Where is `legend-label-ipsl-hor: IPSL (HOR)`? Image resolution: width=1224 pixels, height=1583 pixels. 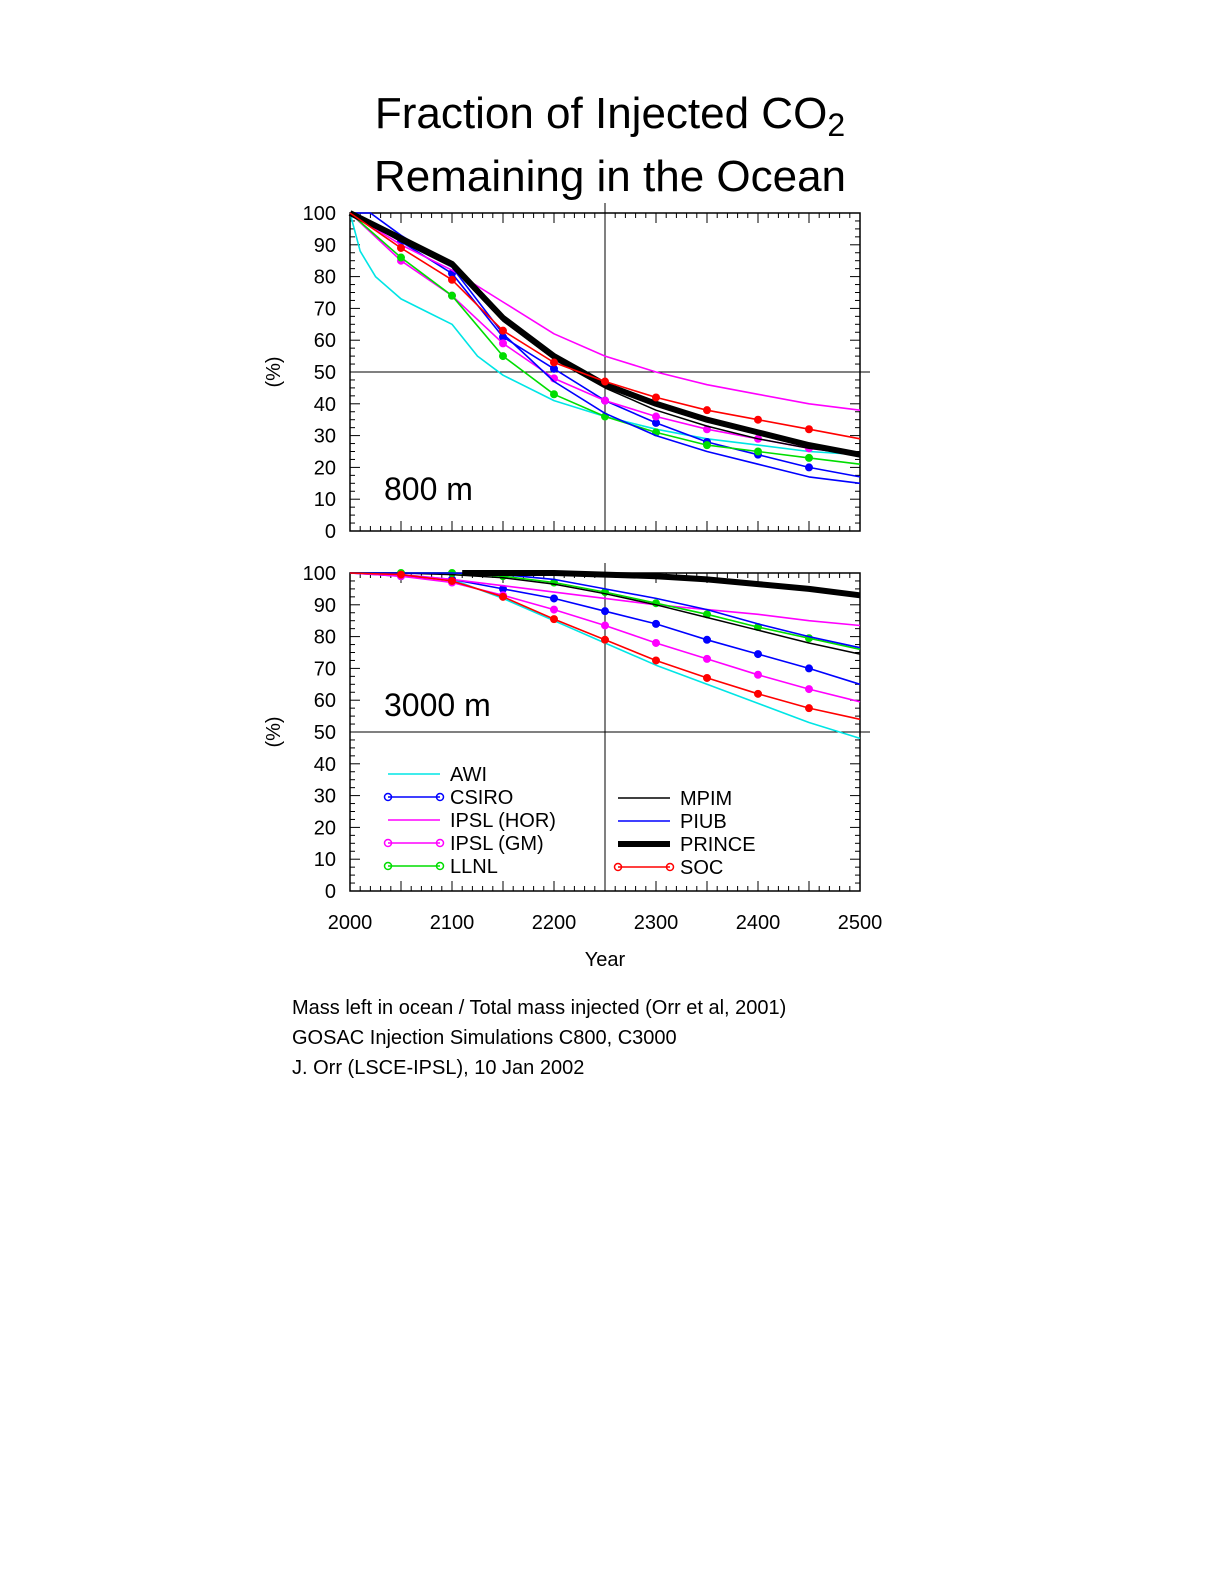 legend-label-ipsl-hor: IPSL (HOR) is located at coordinates (503, 821).